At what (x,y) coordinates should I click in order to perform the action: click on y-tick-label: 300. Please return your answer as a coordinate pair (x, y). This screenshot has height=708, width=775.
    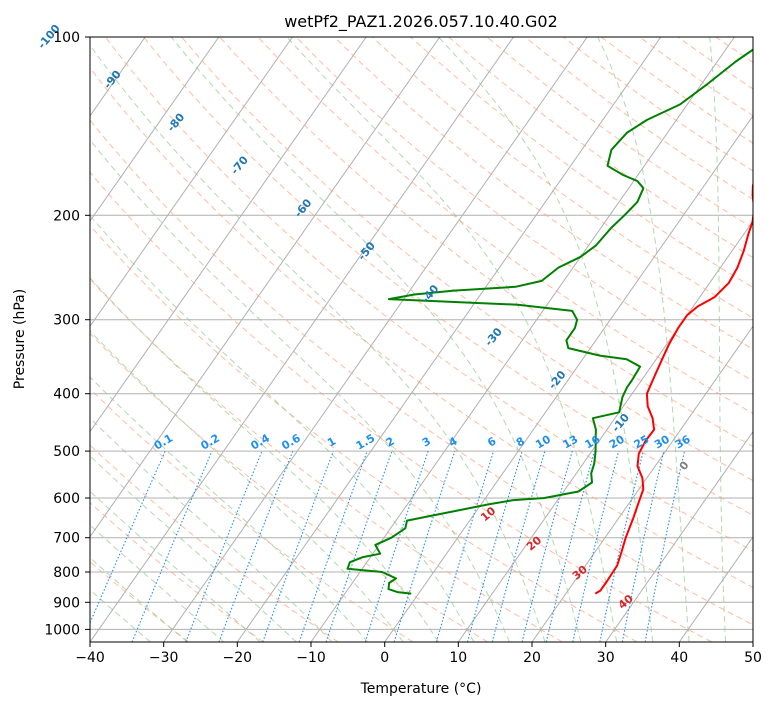
    Looking at the image, I should click on (66, 321).